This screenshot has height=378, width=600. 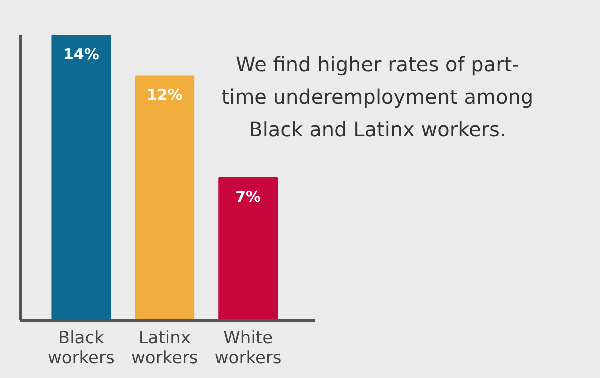 What do you see at coordinates (378, 97) in the screenshot?
I see `text: We find higher rates of part-time underemployment among Black and Latinx workers.` at bounding box center [378, 97].